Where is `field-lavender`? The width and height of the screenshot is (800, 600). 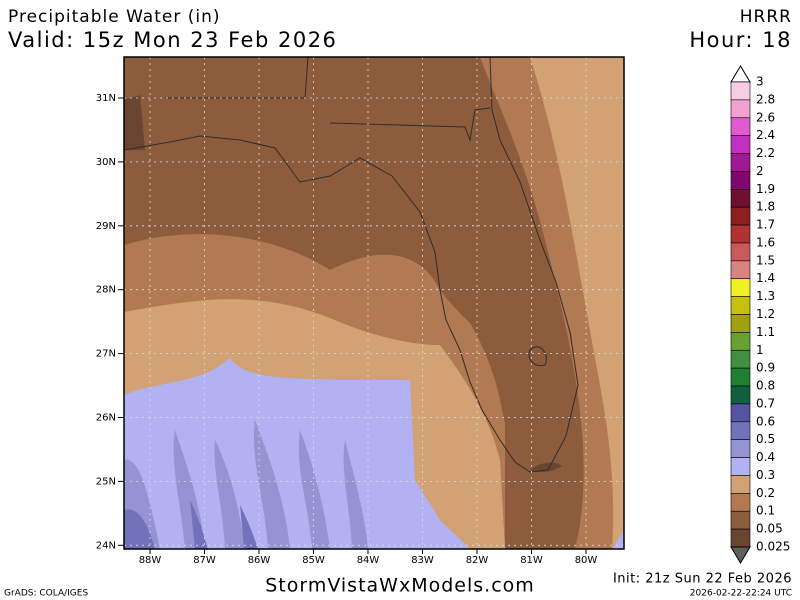
field-lavender is located at coordinates (297, 453).